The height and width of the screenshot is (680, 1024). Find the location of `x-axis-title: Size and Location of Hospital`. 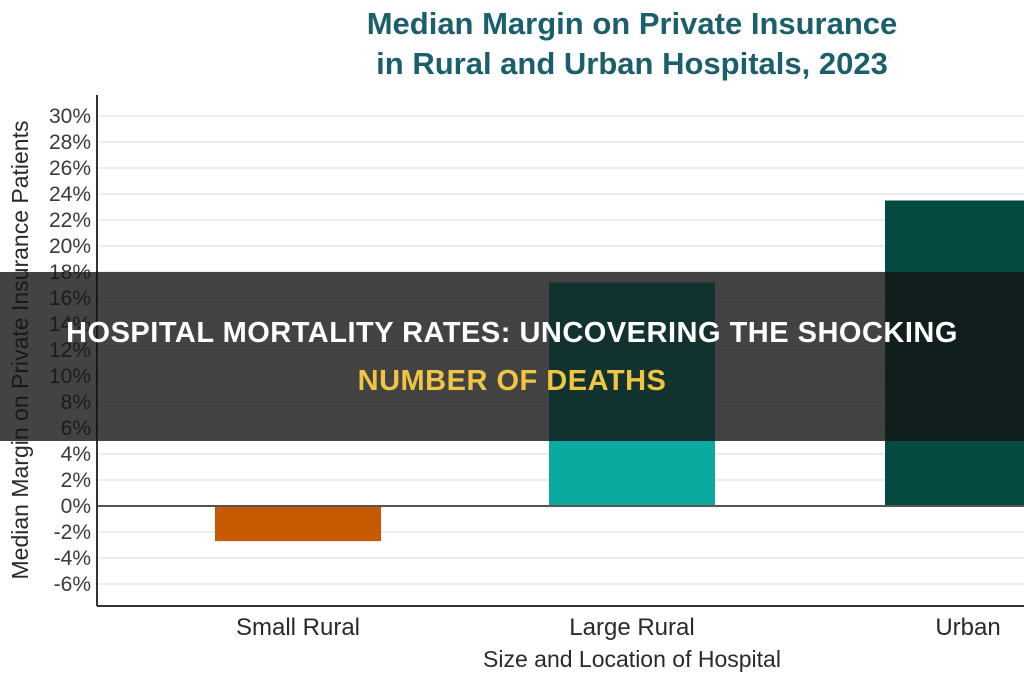

x-axis-title: Size and Location of Hospital is located at coordinates (632, 659).